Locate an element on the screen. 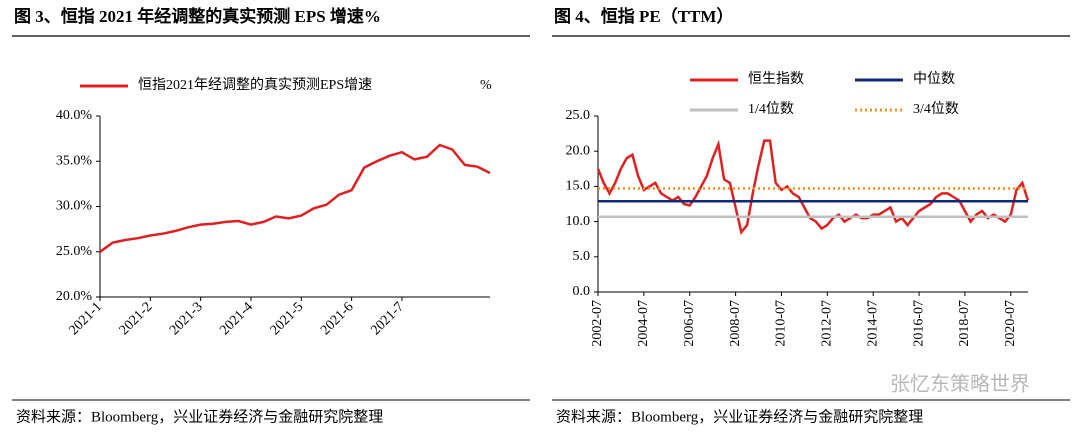 This screenshot has height=438, width=1080. x-tick-label: 2021-1 is located at coordinates (85, 318).